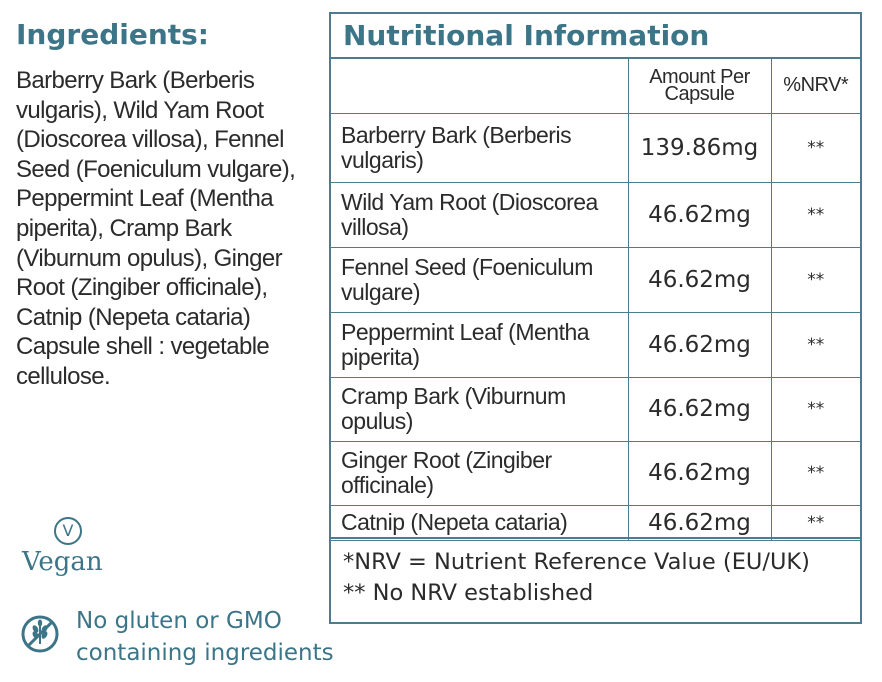 Image resolution: width=882 pixels, height=682 pixels. I want to click on ingredient-name-line1: Barberry Bark (Berberis, so click(456, 134).